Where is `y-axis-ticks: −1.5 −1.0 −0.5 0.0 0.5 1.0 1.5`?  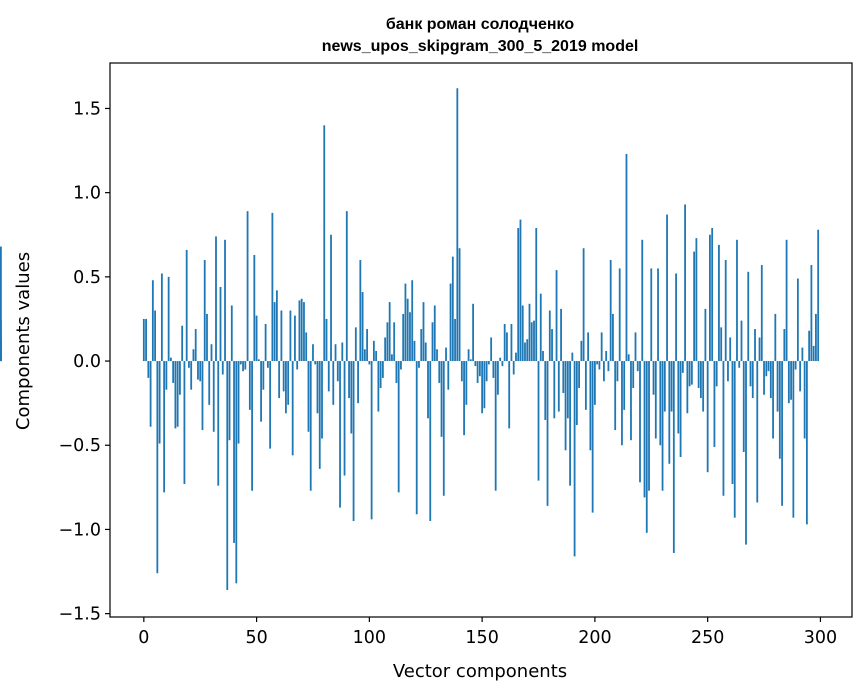 y-axis-ticks: −1.5 −1.0 −0.5 0.0 0.5 1.0 1.5 is located at coordinates (84, 362).